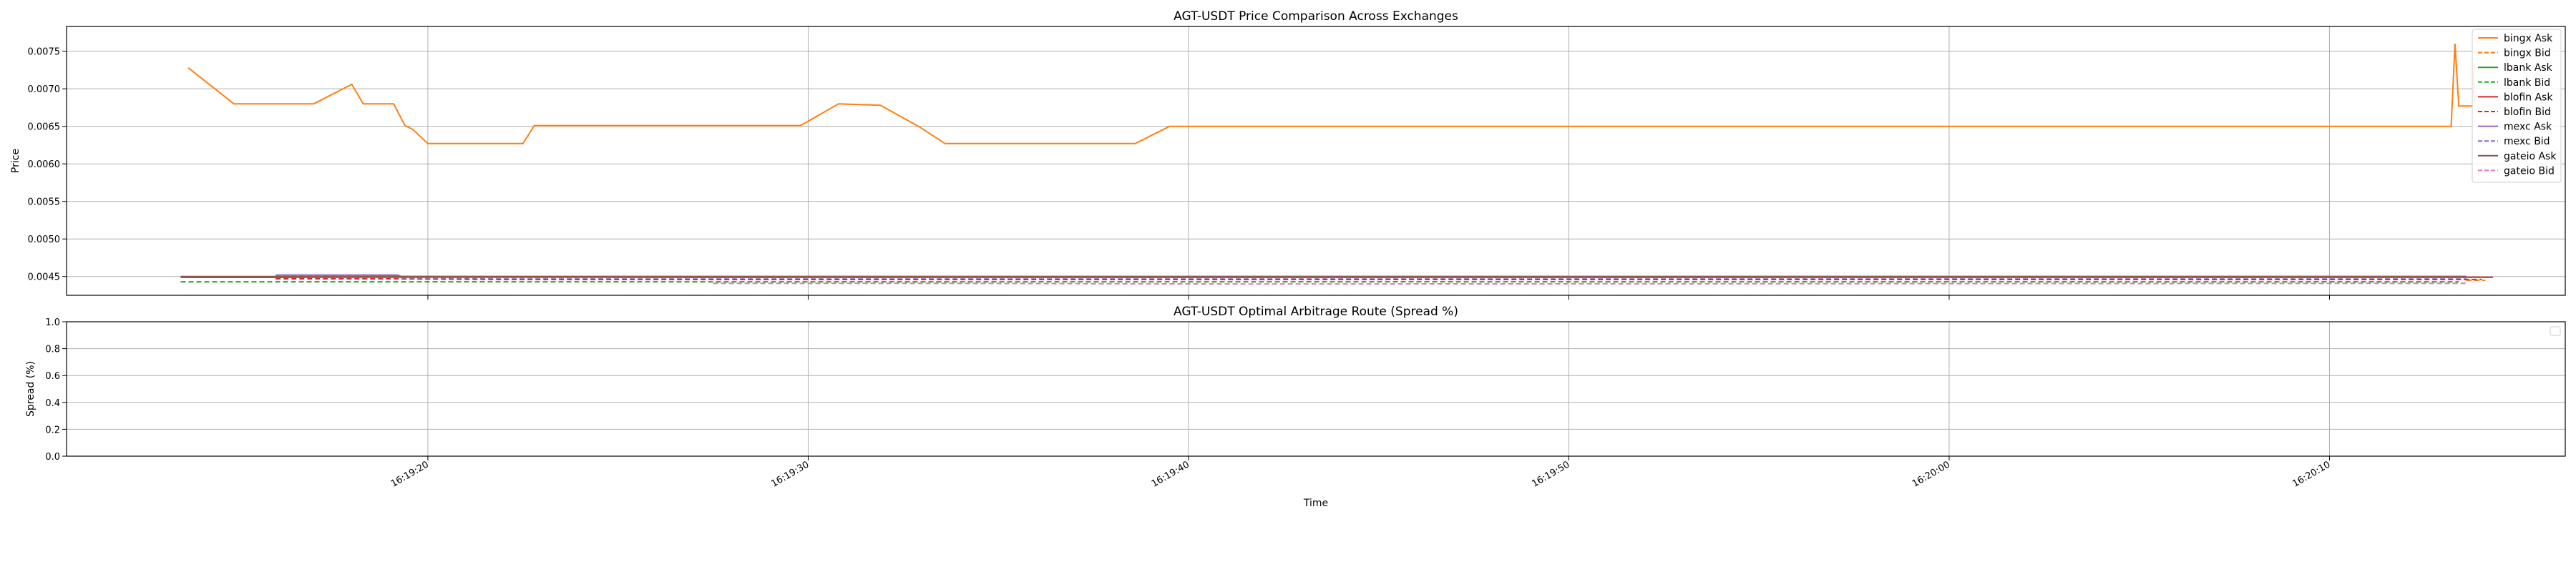 This screenshot has height=572, width=2576. Describe the element at coordinates (2527, 112) in the screenshot. I see `legend-entry: blofin Bid` at that location.